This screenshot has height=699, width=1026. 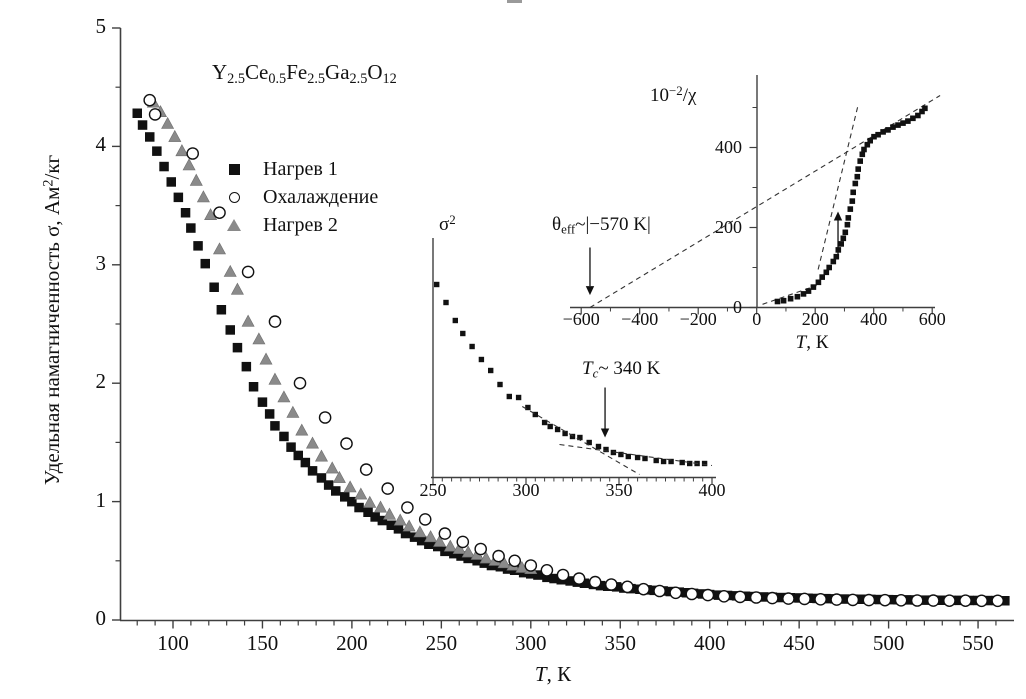 What do you see at coordinates (234, 169) in the screenshot?
I see `square-marker` at bounding box center [234, 169].